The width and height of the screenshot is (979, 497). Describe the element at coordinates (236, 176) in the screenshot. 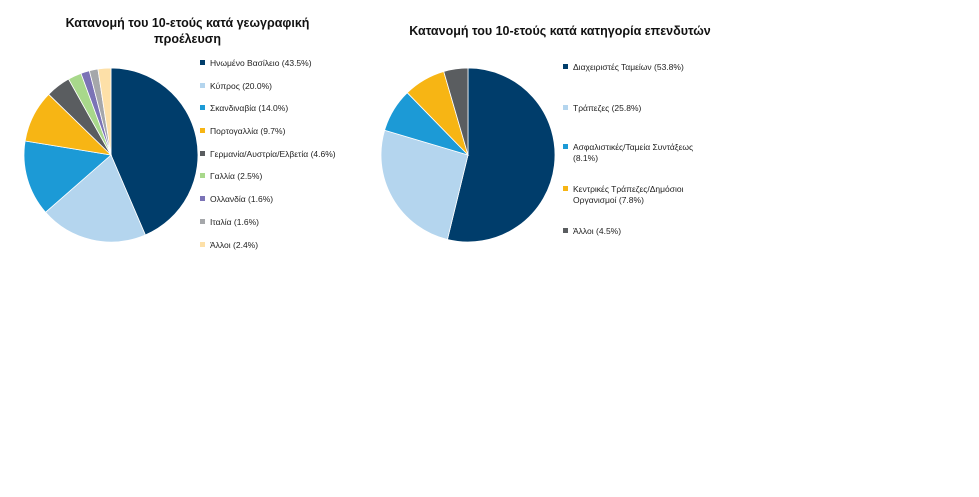

I see `legend-label: Γαλλία (2.5%)` at that location.